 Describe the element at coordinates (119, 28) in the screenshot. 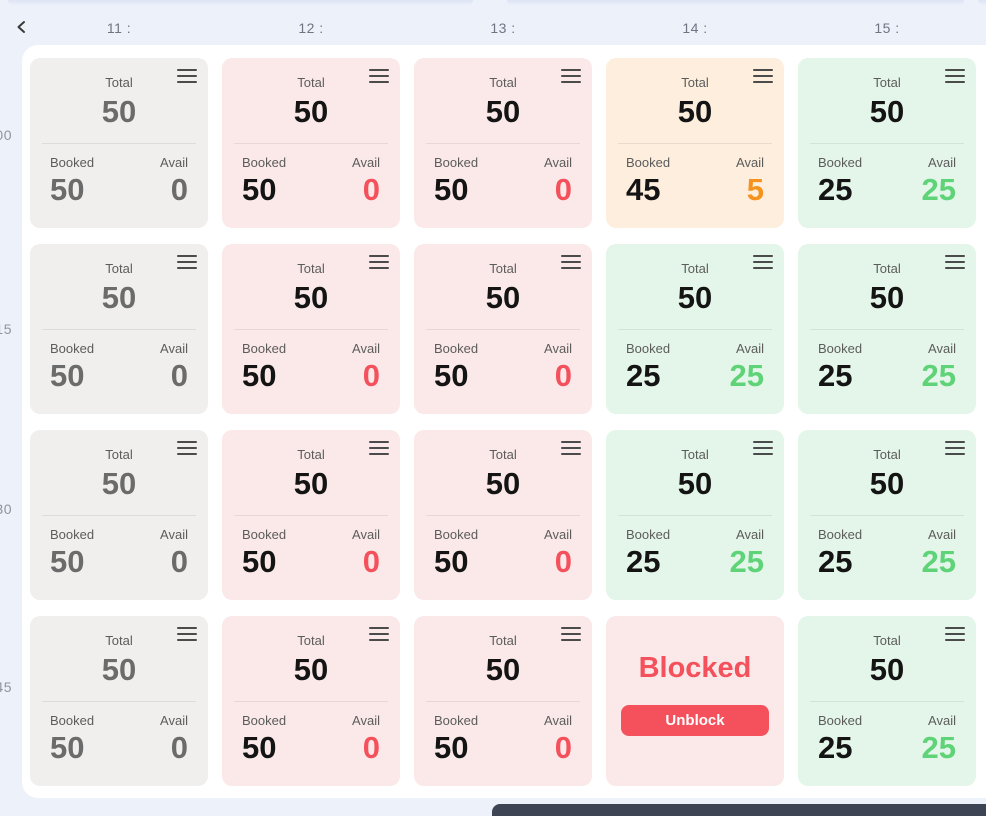

I see `hour-label: 11 :` at that location.